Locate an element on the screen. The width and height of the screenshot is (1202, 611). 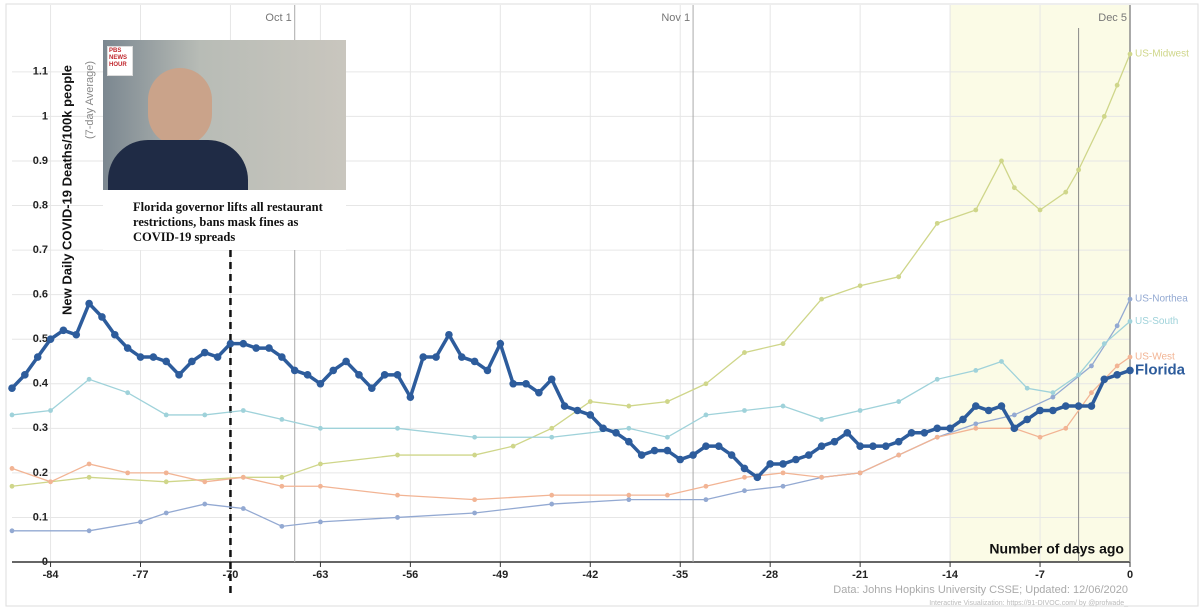
x-tick-label: -35 is located at coordinates (680, 575).